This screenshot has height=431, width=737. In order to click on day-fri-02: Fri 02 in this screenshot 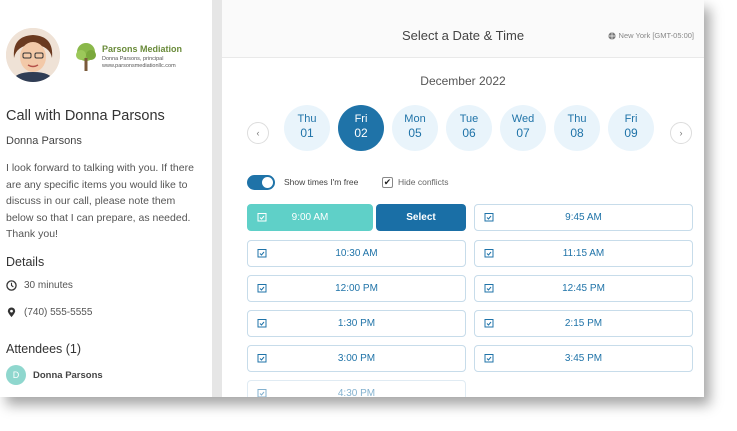, I will do `click(361, 128)`.